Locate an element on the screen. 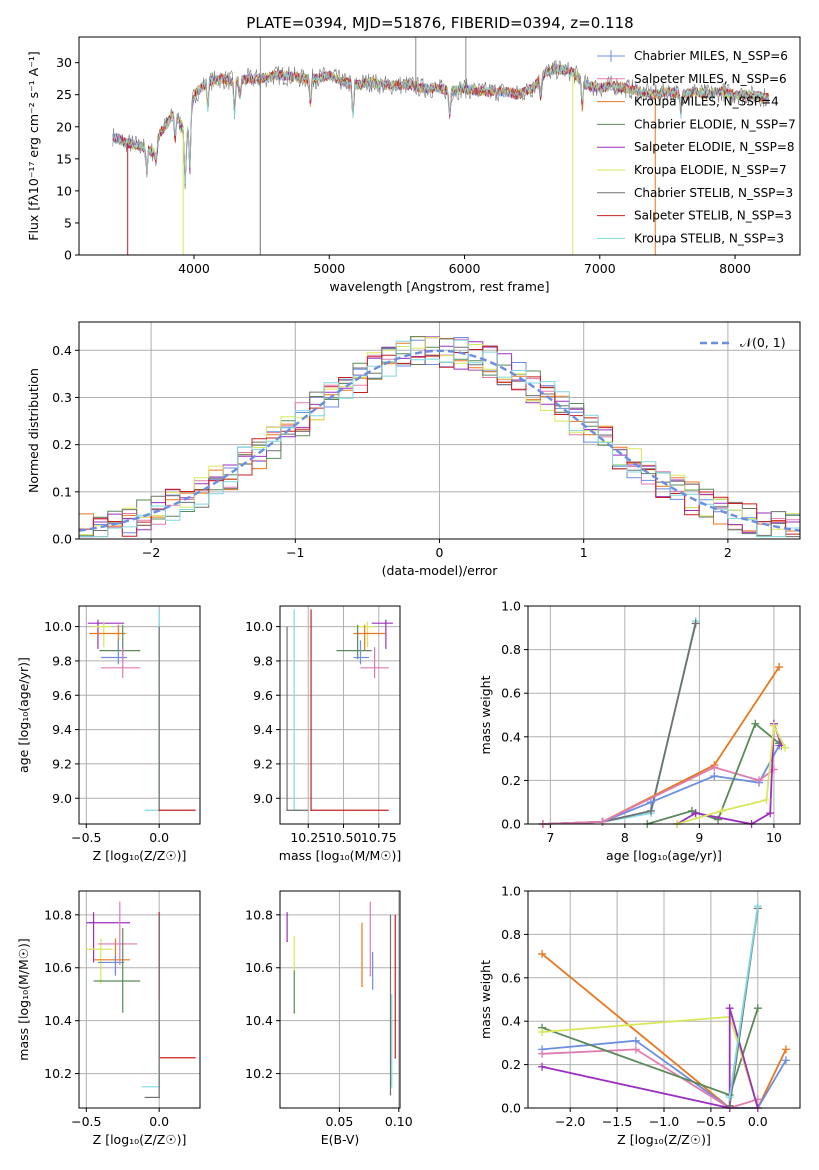 This screenshot has height=1170, width=819. weight_vs_Z-ytick-label: 0.8 is located at coordinates (511, 934).